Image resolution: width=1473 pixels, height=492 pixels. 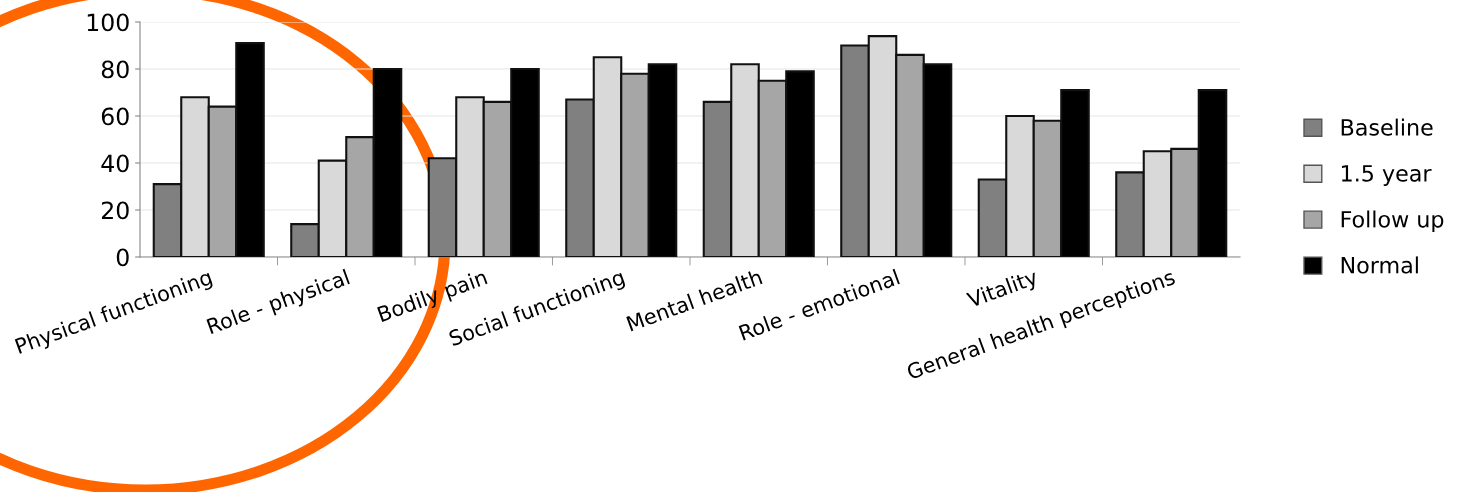 What do you see at coordinates (115, 116) in the screenshot?
I see `y-tick-label: 60` at bounding box center [115, 116].